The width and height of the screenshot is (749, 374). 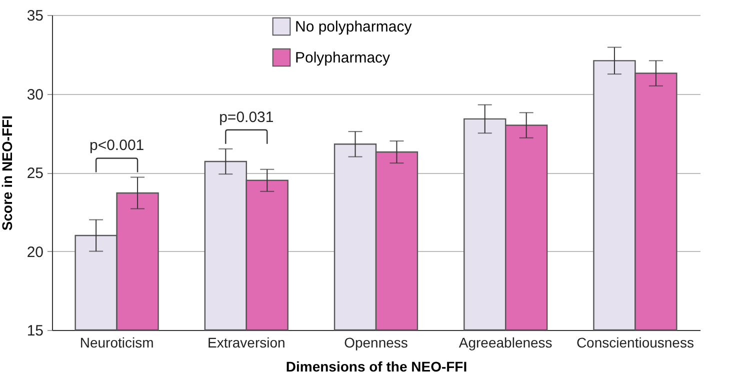 What do you see at coordinates (377, 366) in the screenshot?
I see `x-axis-title: Dimensions of the NEO-FFI` at bounding box center [377, 366].